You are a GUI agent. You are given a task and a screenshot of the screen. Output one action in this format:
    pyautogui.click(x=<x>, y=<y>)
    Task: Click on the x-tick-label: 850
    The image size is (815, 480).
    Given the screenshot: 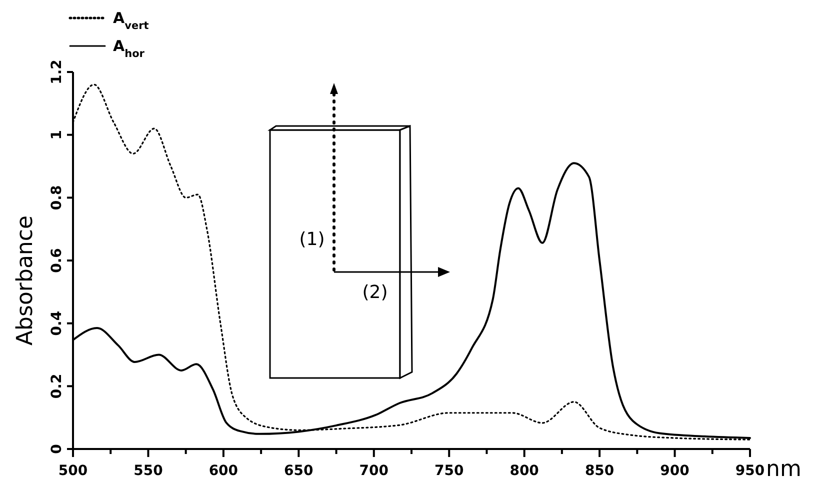 What is the action you would take?
    pyautogui.click(x=599, y=471)
    